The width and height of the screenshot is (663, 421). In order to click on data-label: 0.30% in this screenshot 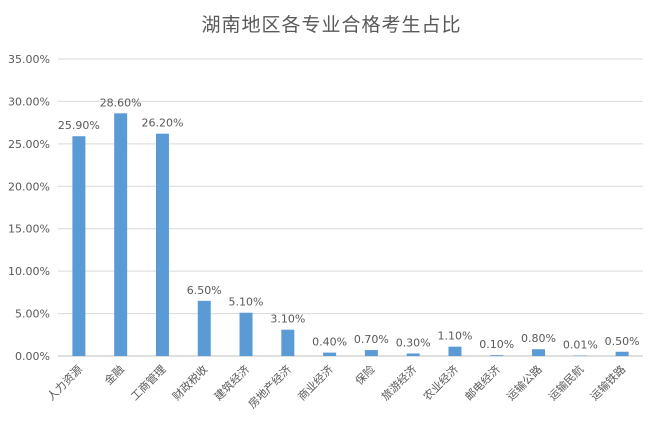, I will do `click(413, 342)`.